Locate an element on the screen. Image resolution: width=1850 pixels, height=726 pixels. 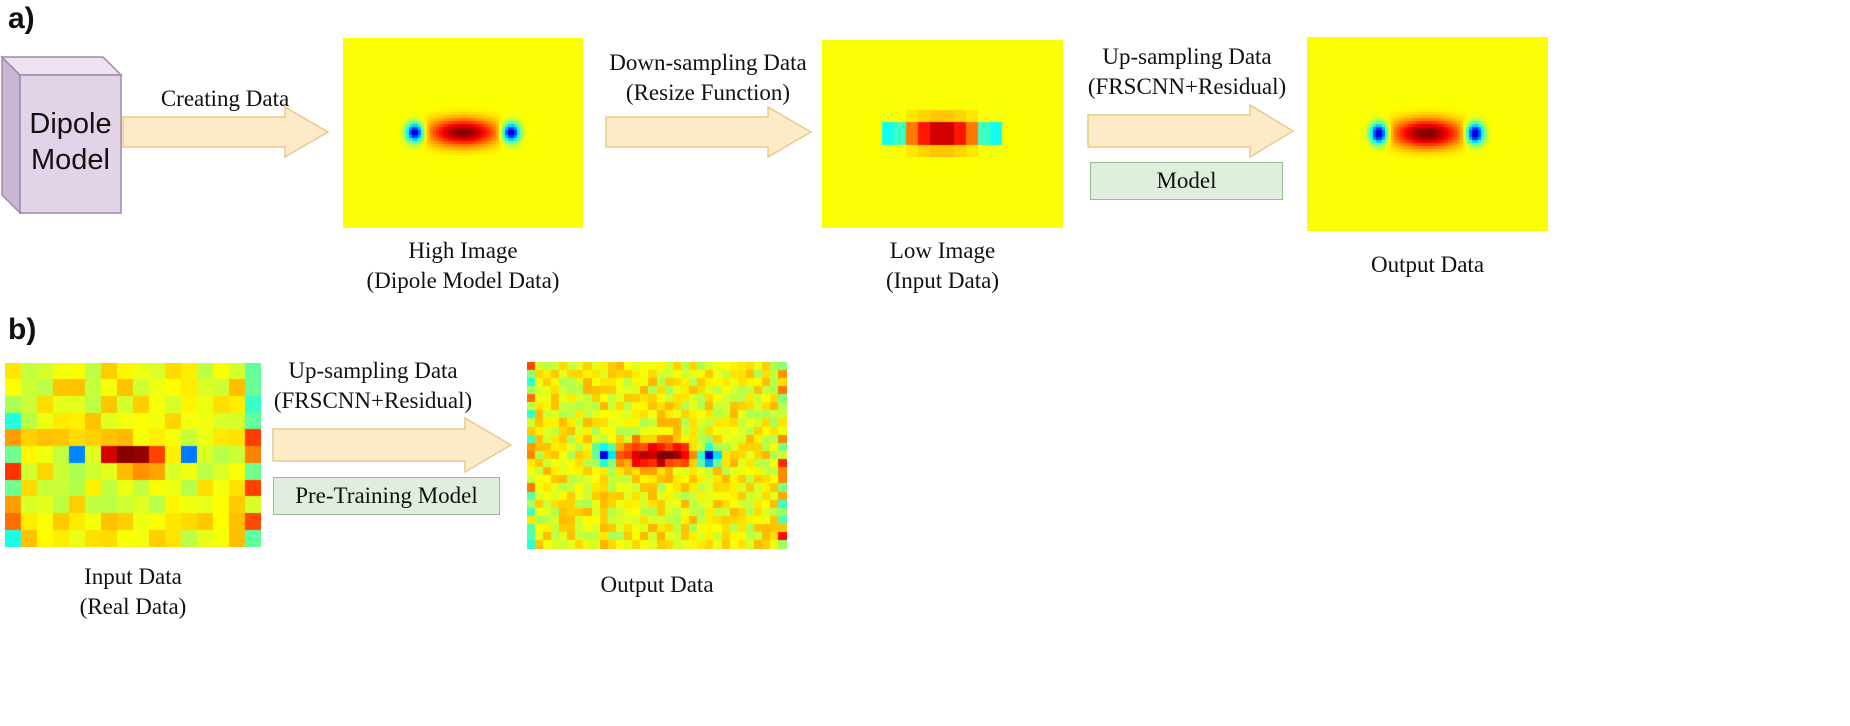
creating-data-label: Creating Data is located at coordinates (225, 98).